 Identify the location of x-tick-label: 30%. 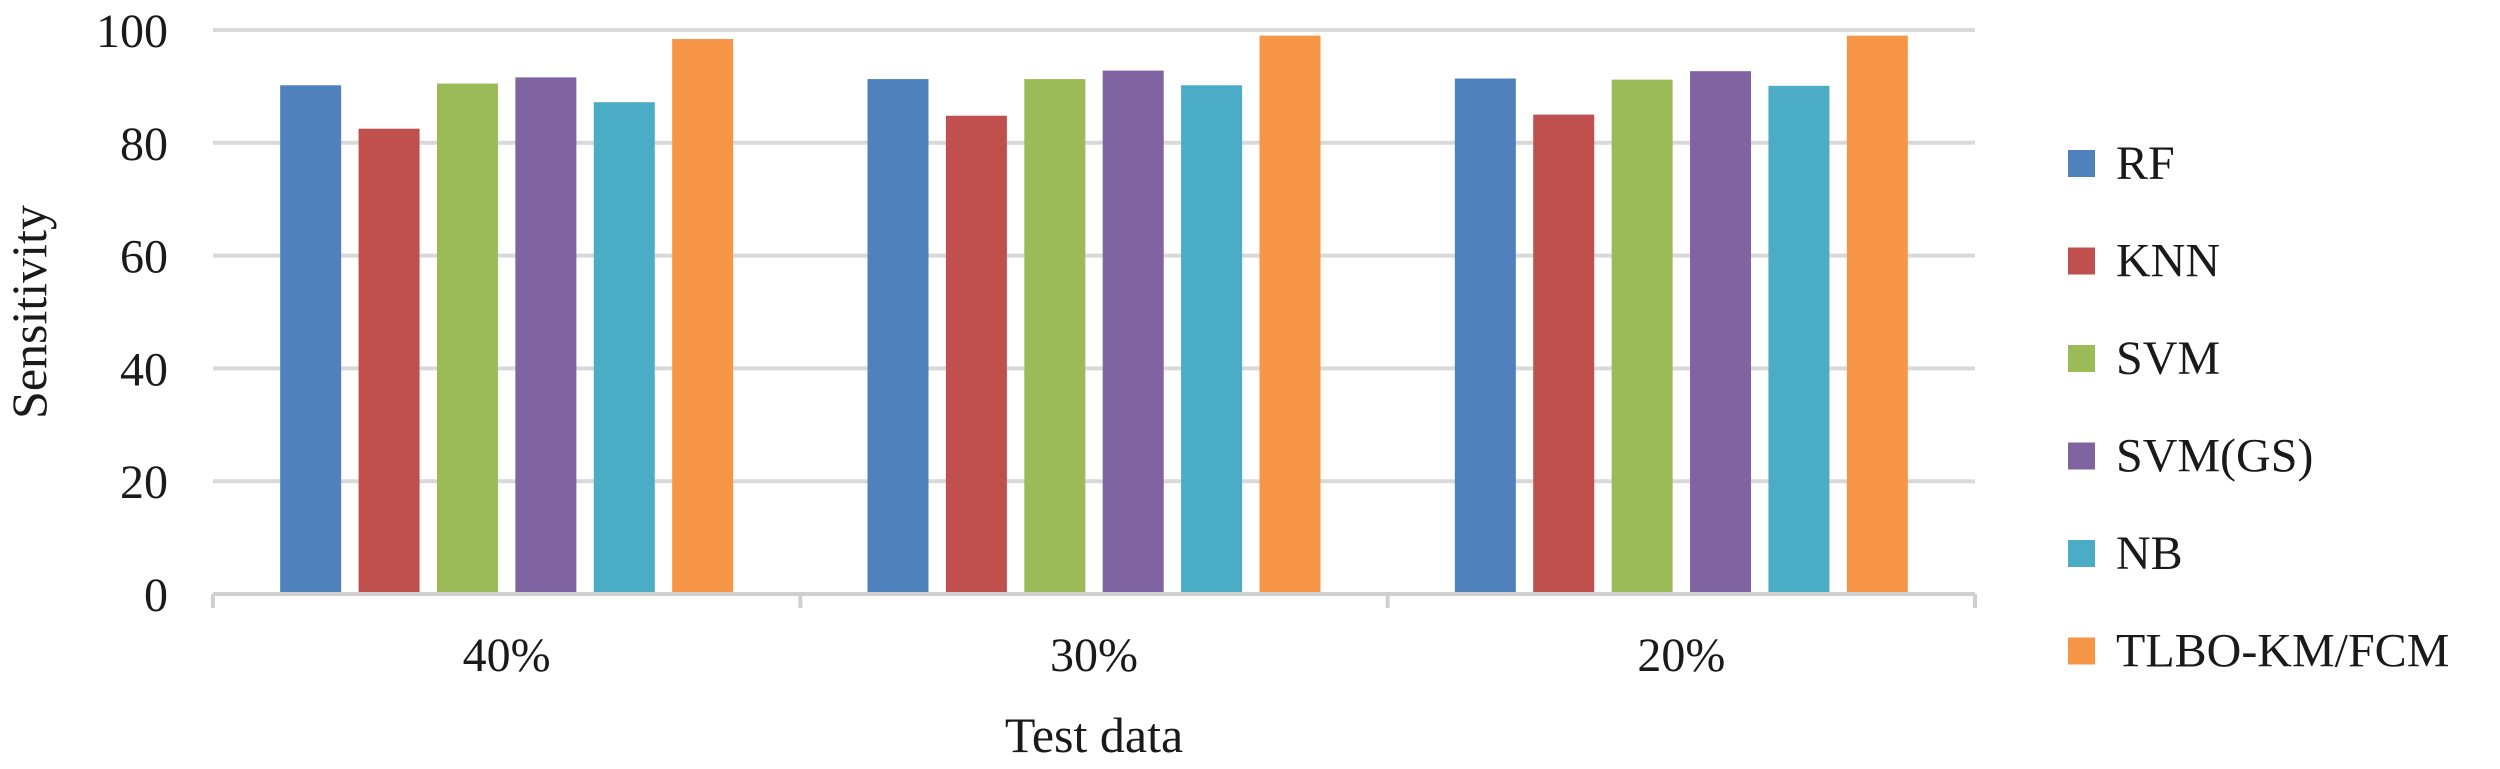
(1094, 655).